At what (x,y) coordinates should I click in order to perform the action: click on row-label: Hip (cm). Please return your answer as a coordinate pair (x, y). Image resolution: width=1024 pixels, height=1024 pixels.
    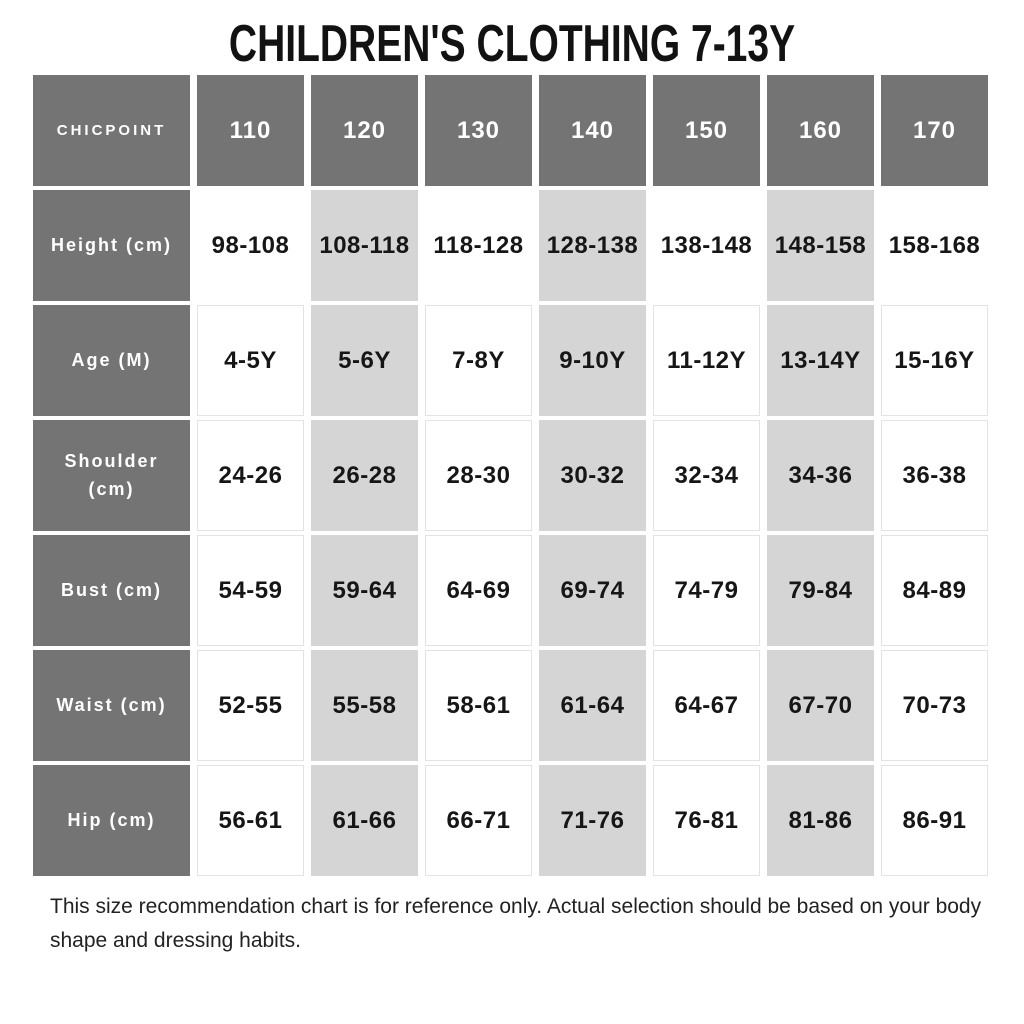
    Looking at the image, I should click on (111, 820).